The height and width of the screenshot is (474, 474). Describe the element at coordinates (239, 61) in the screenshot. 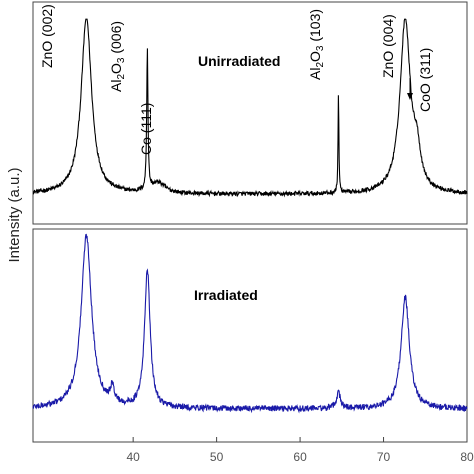

I see `panel-label-unirradiated: Unirradiated` at that location.